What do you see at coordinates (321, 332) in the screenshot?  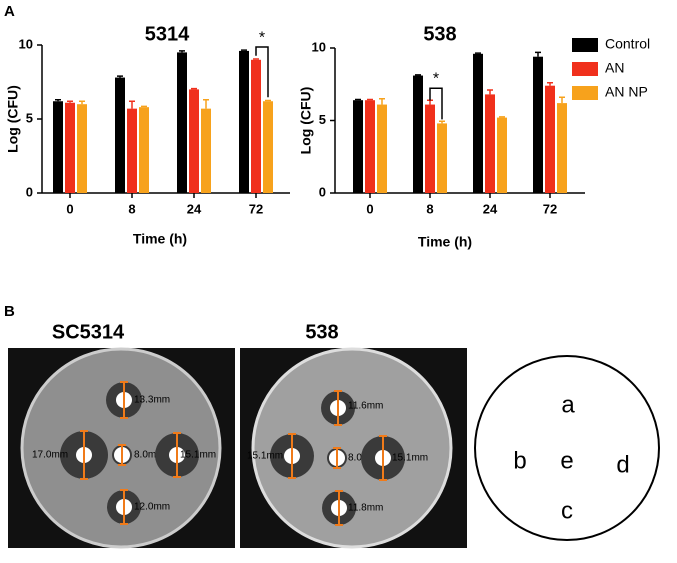 I see `plate-title: 538` at bounding box center [321, 332].